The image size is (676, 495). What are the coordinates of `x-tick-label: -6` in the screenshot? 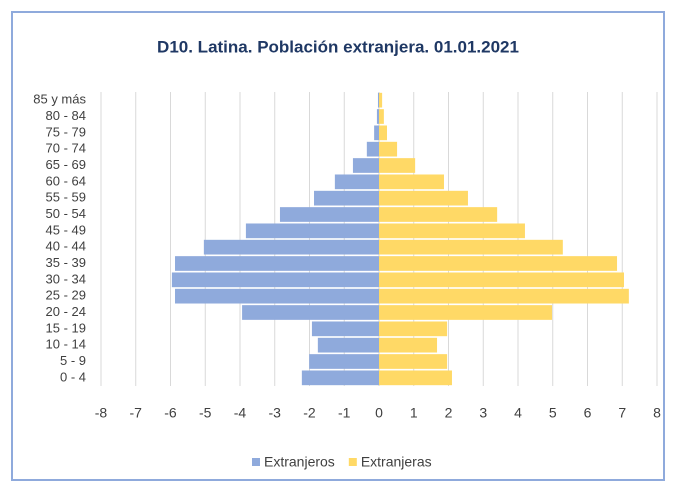 It's located at (170, 413).